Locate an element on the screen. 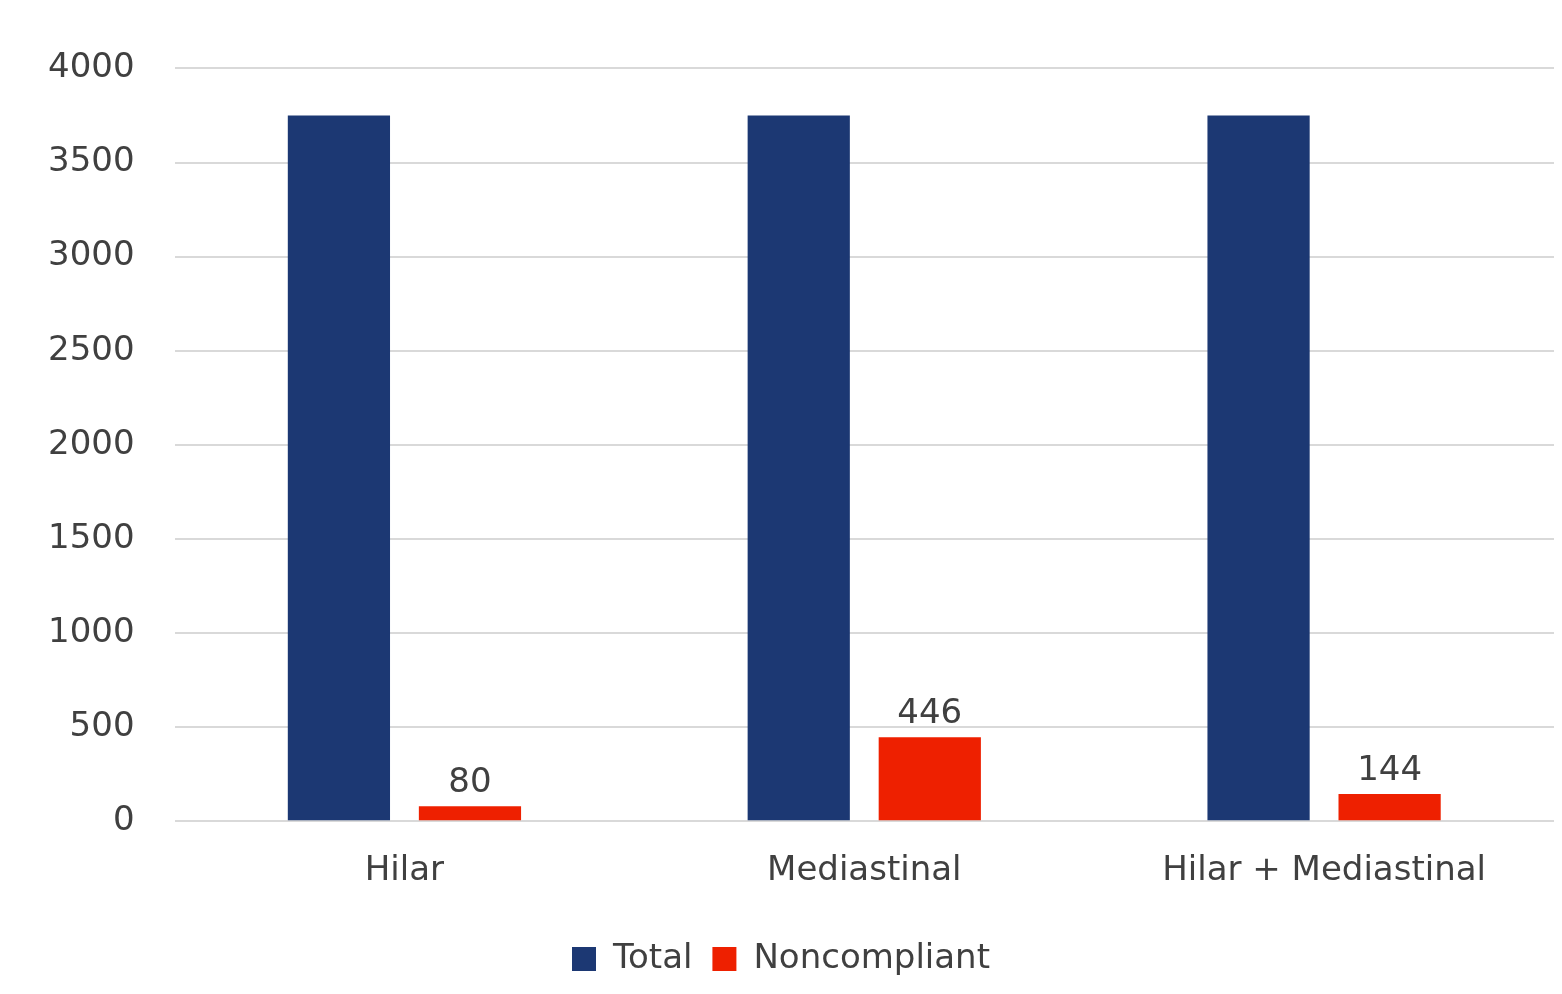 The height and width of the screenshot is (994, 1562). x-tick-label: Hilar + Mediastinal is located at coordinates (1324, 868).